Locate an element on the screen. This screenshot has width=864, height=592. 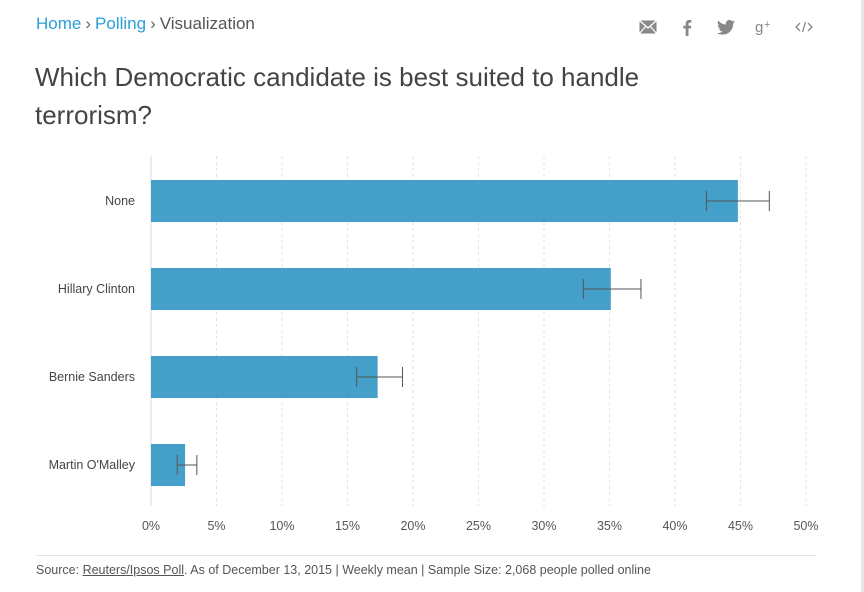
svg-text: g is located at coordinates (759, 27).